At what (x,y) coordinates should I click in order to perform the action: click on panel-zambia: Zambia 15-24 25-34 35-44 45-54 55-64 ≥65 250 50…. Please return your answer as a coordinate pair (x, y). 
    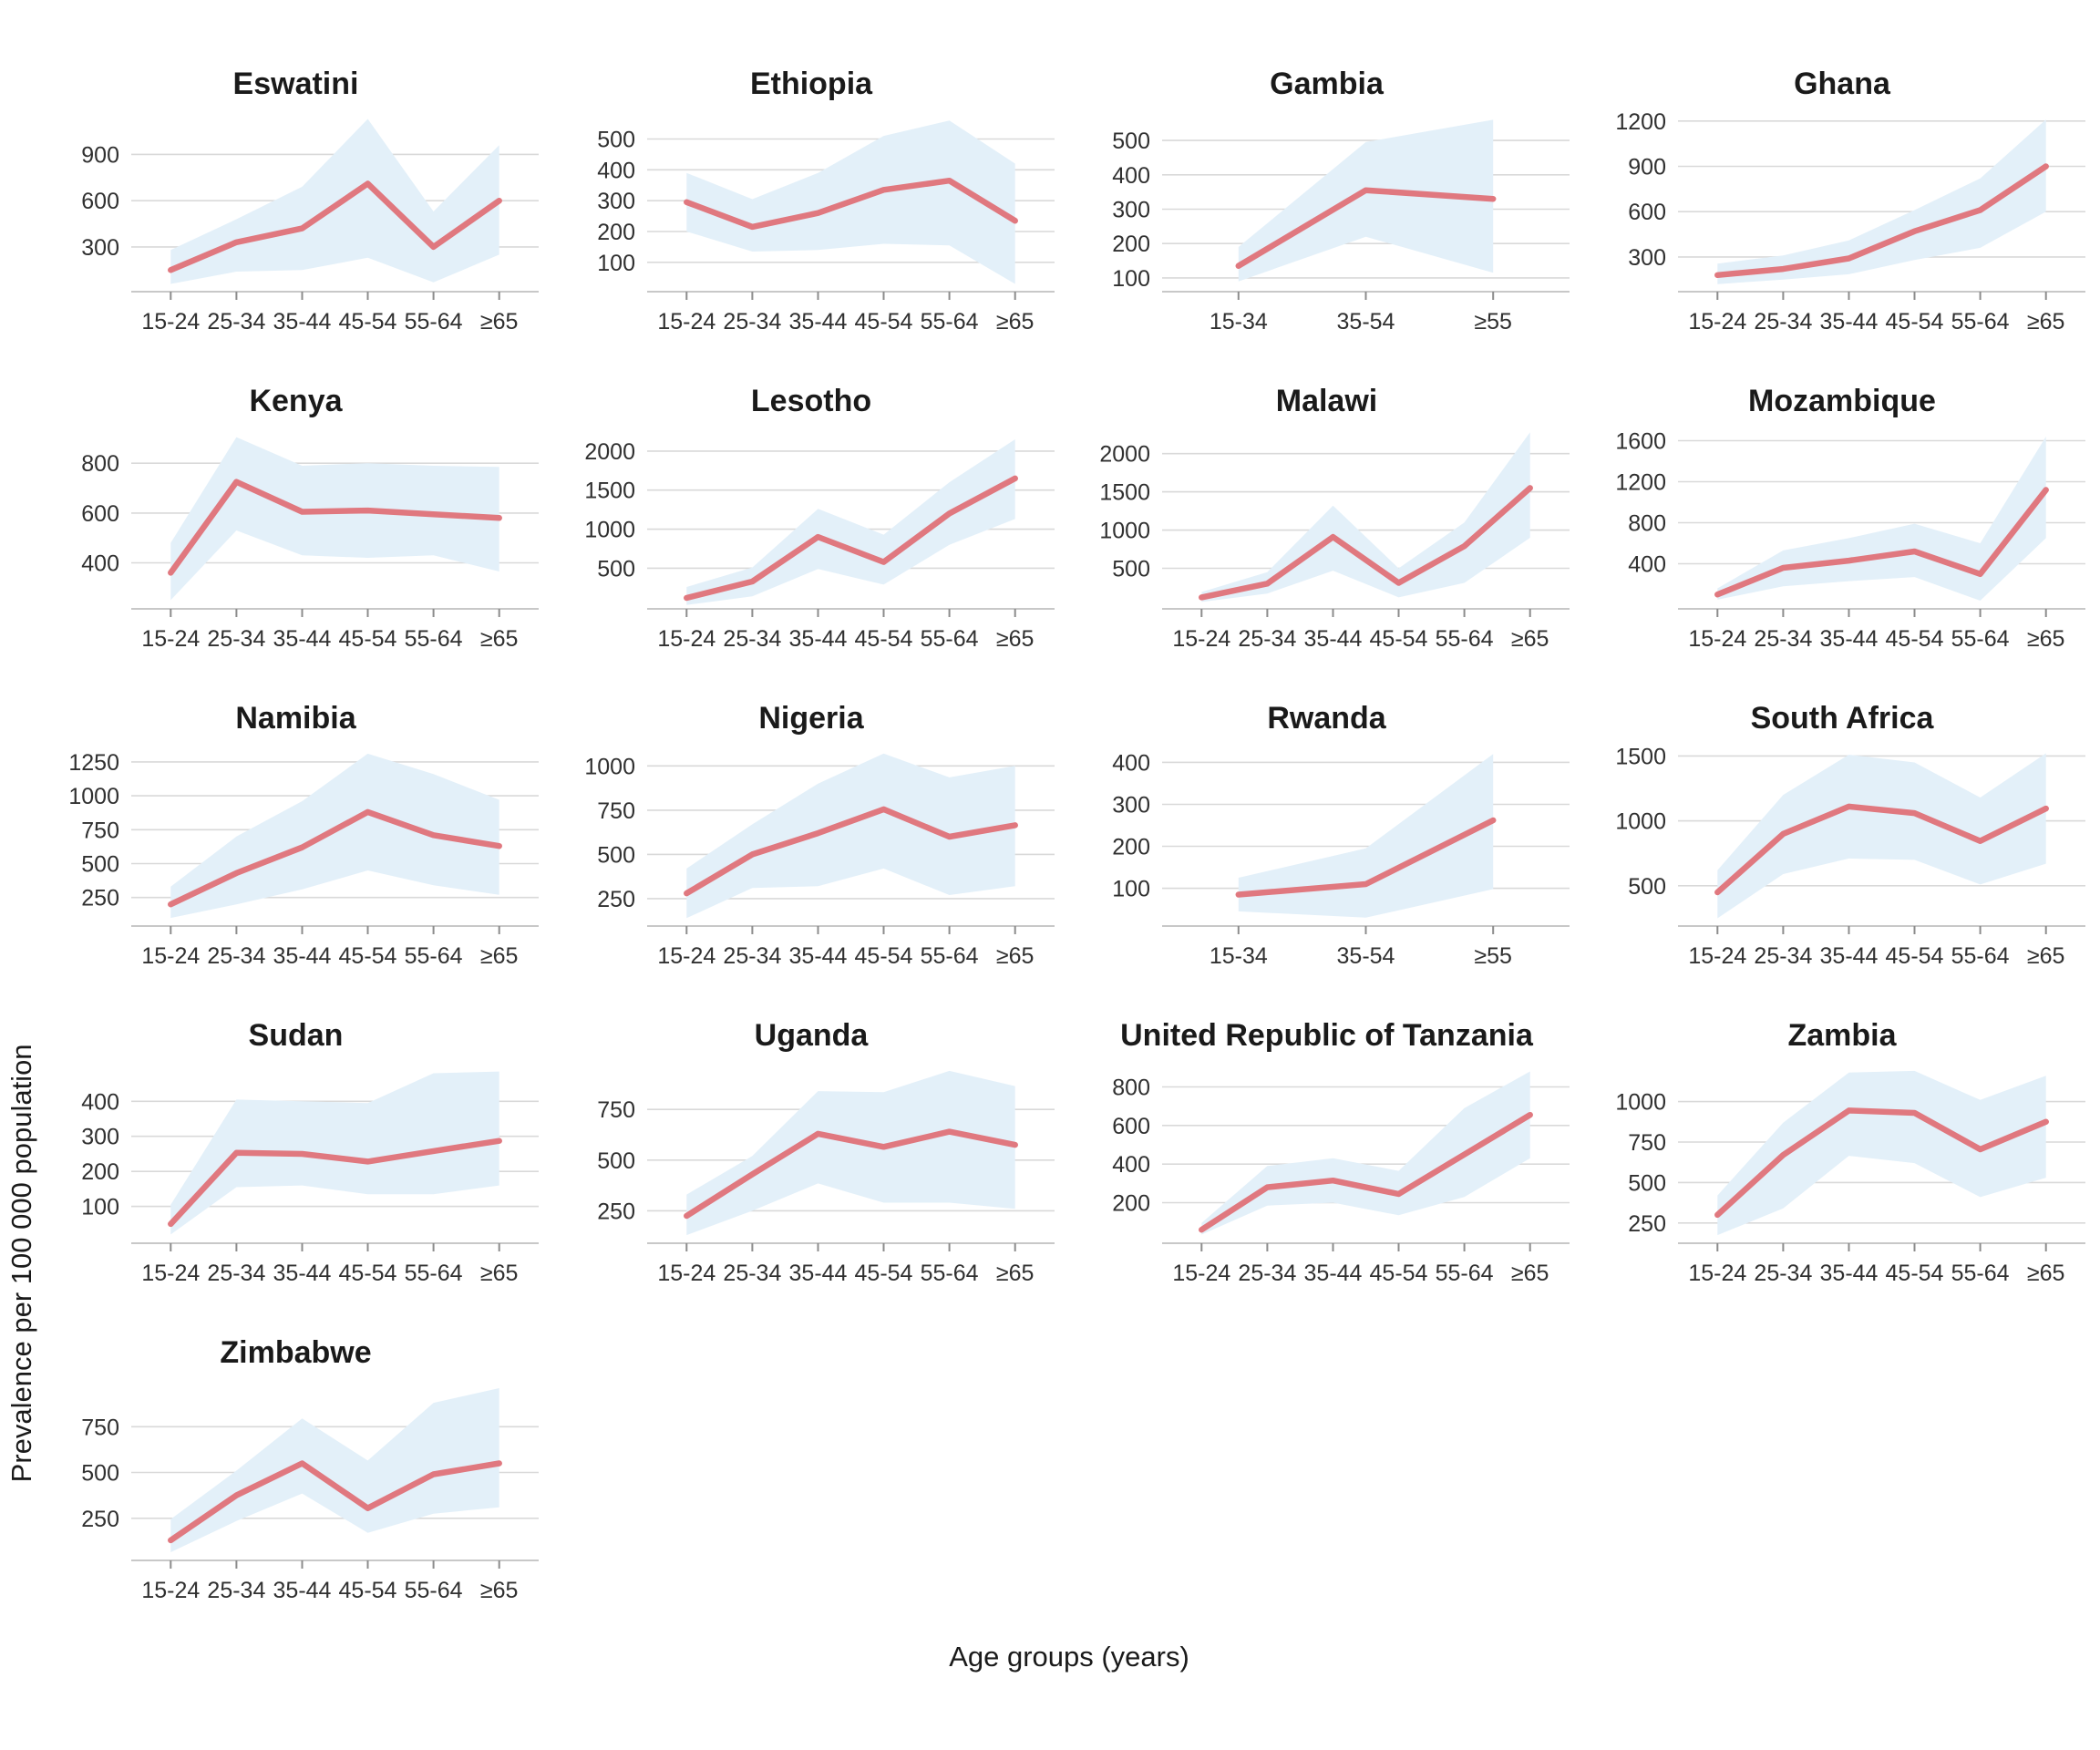
    Looking at the image, I should click on (1843, 1143).